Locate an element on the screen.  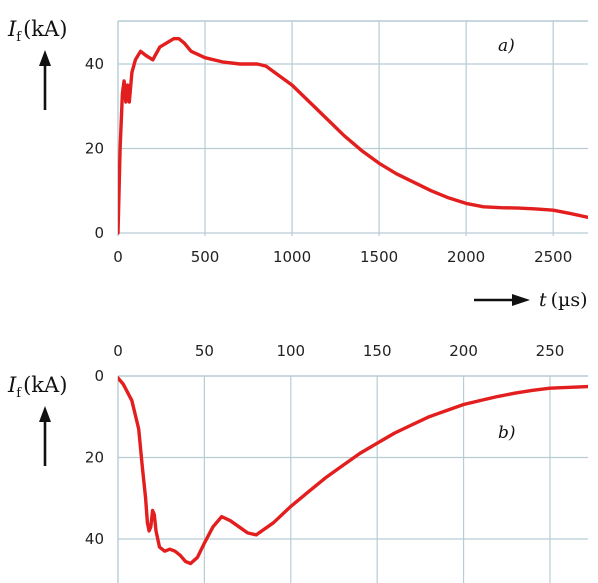
y-tick-label-a: 0 is located at coordinates (99, 233).